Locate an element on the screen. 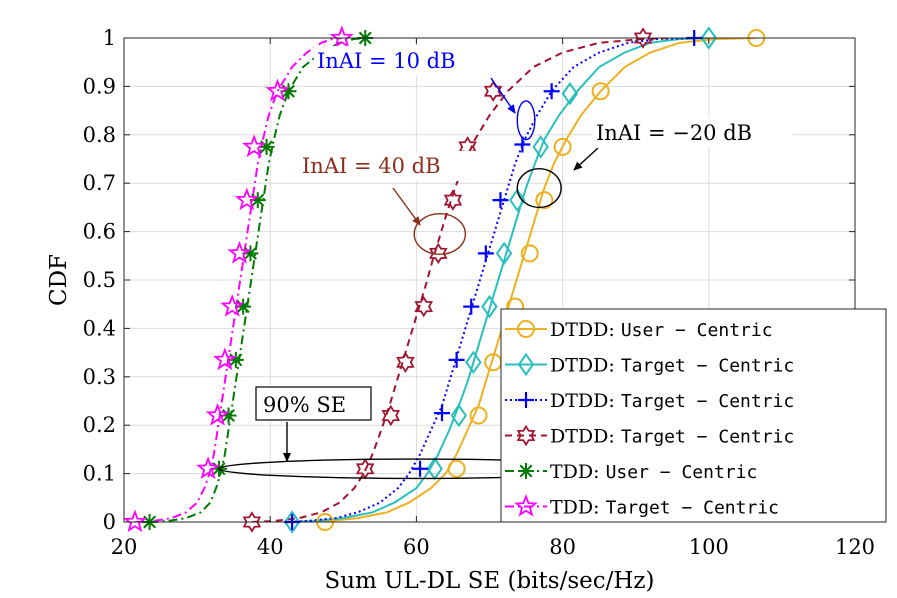 The image size is (897, 598). x-axis-label: Sum UL-DL SE (bits/sec/Hz) is located at coordinates (489, 581).